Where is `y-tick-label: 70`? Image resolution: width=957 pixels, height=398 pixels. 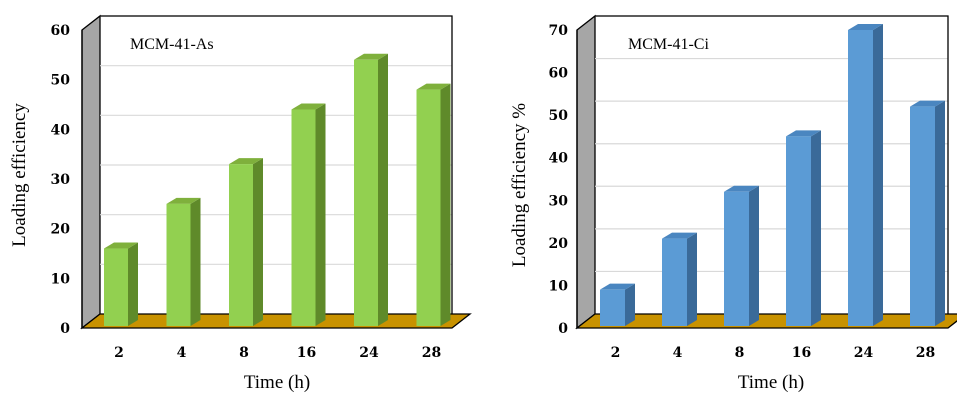
y-tick-label: 70 is located at coordinates (559, 31).